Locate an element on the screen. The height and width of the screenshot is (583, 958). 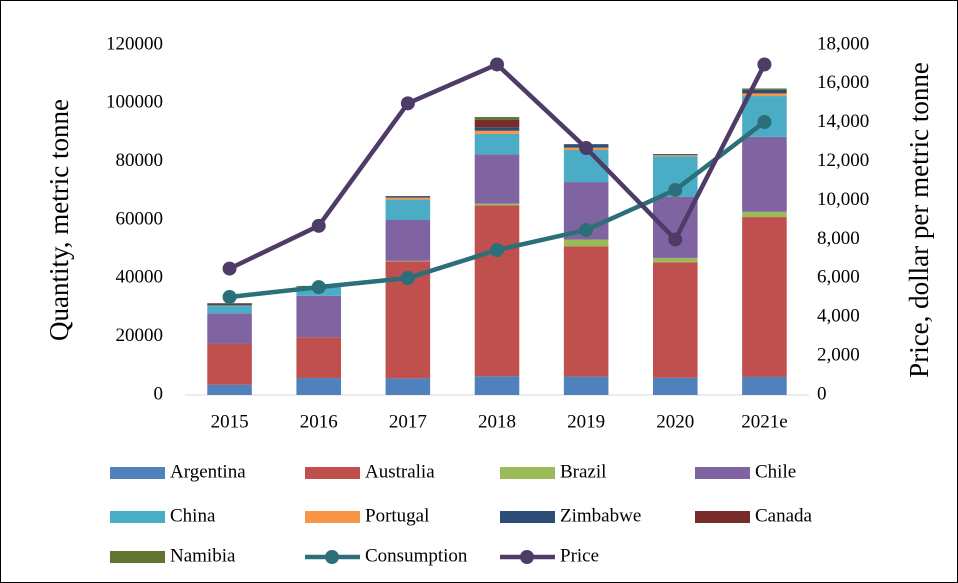
y2-axis-label: Price, dollar per metric tonne is located at coordinates (919, 220).